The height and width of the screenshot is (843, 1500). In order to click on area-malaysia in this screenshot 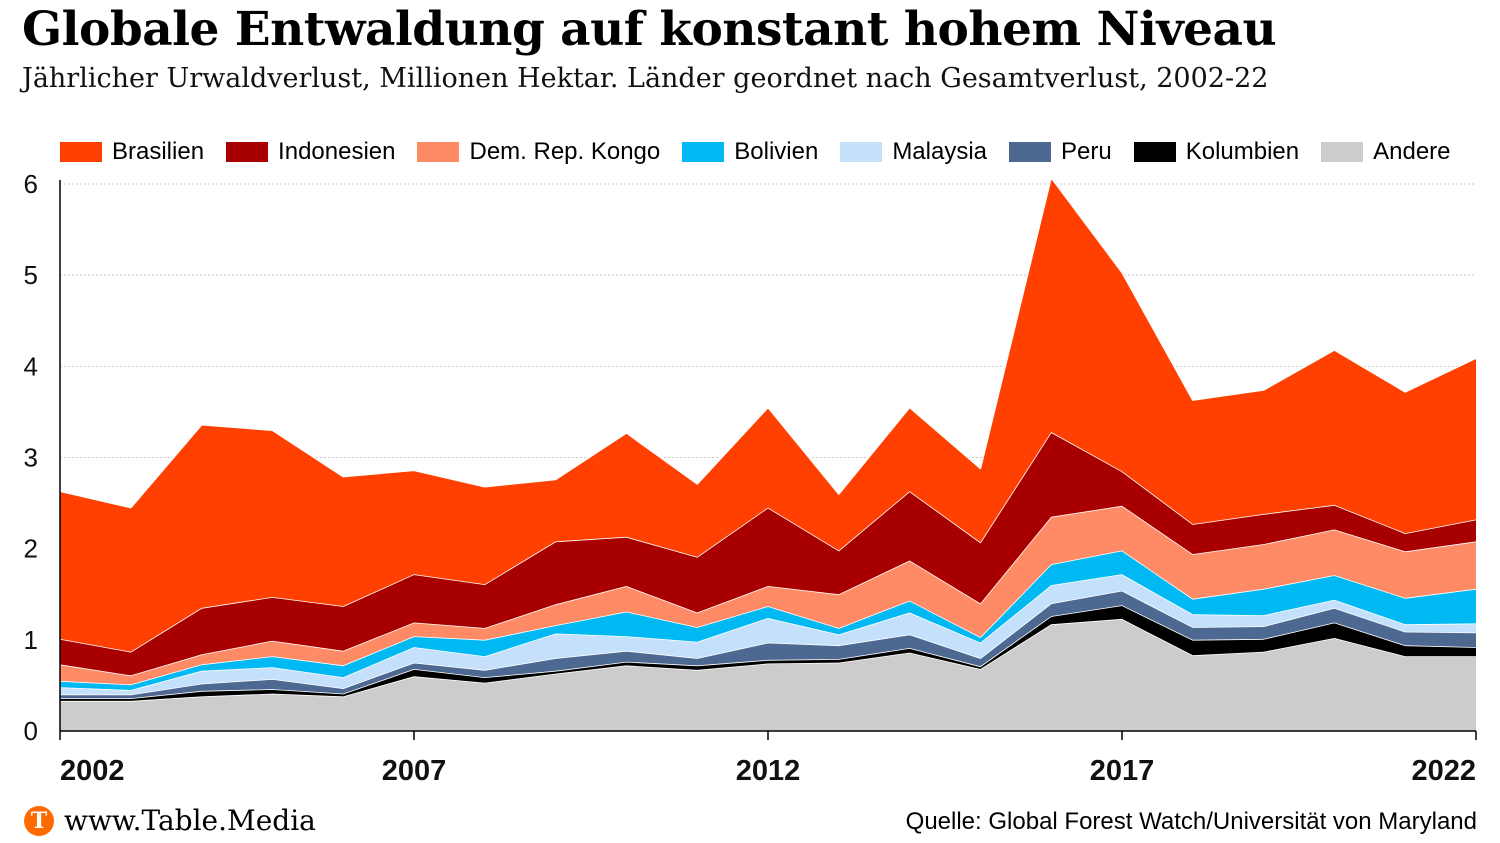, I will do `click(768, 634)`.